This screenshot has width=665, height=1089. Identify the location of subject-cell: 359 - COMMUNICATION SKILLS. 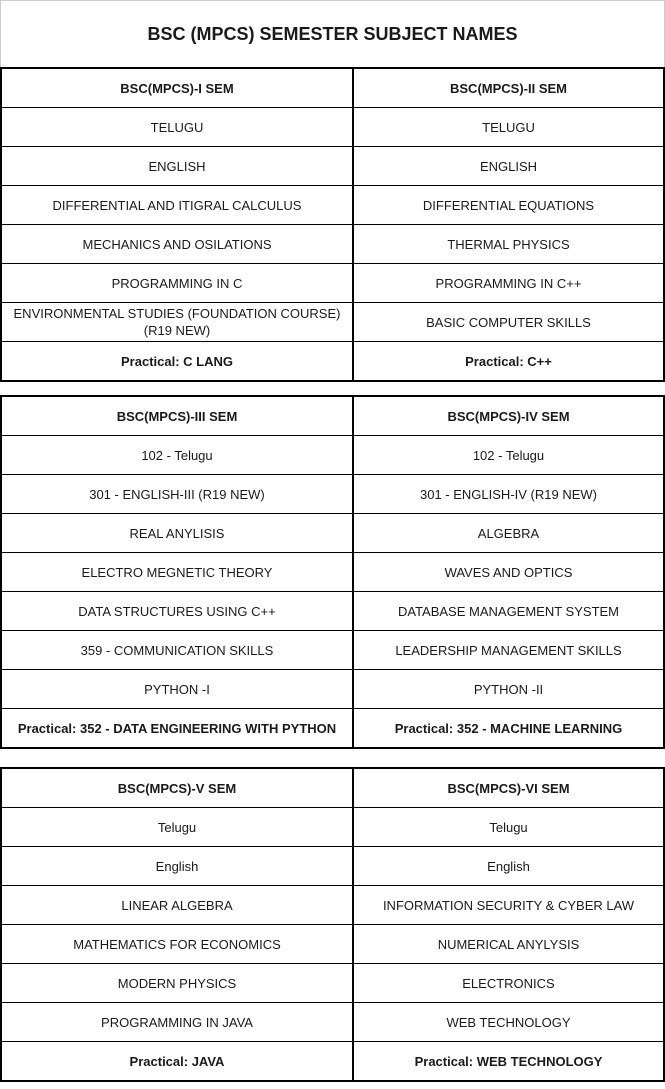
(177, 650).